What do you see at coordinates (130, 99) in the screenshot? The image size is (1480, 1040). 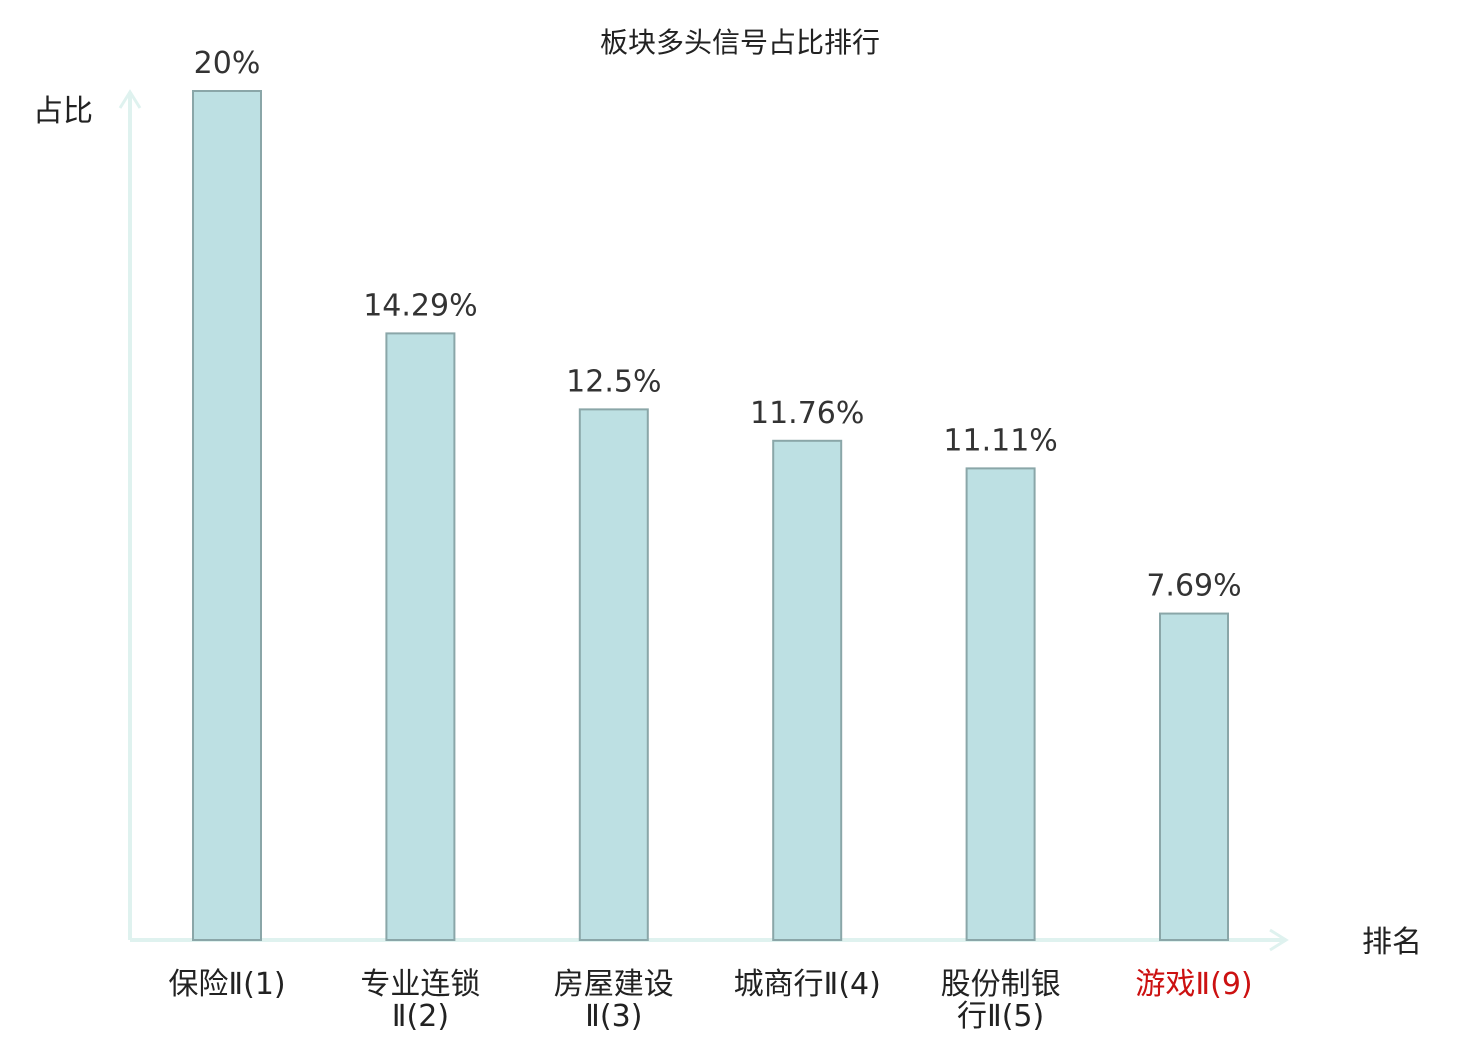 I see `y-axis-arrow` at bounding box center [130, 99].